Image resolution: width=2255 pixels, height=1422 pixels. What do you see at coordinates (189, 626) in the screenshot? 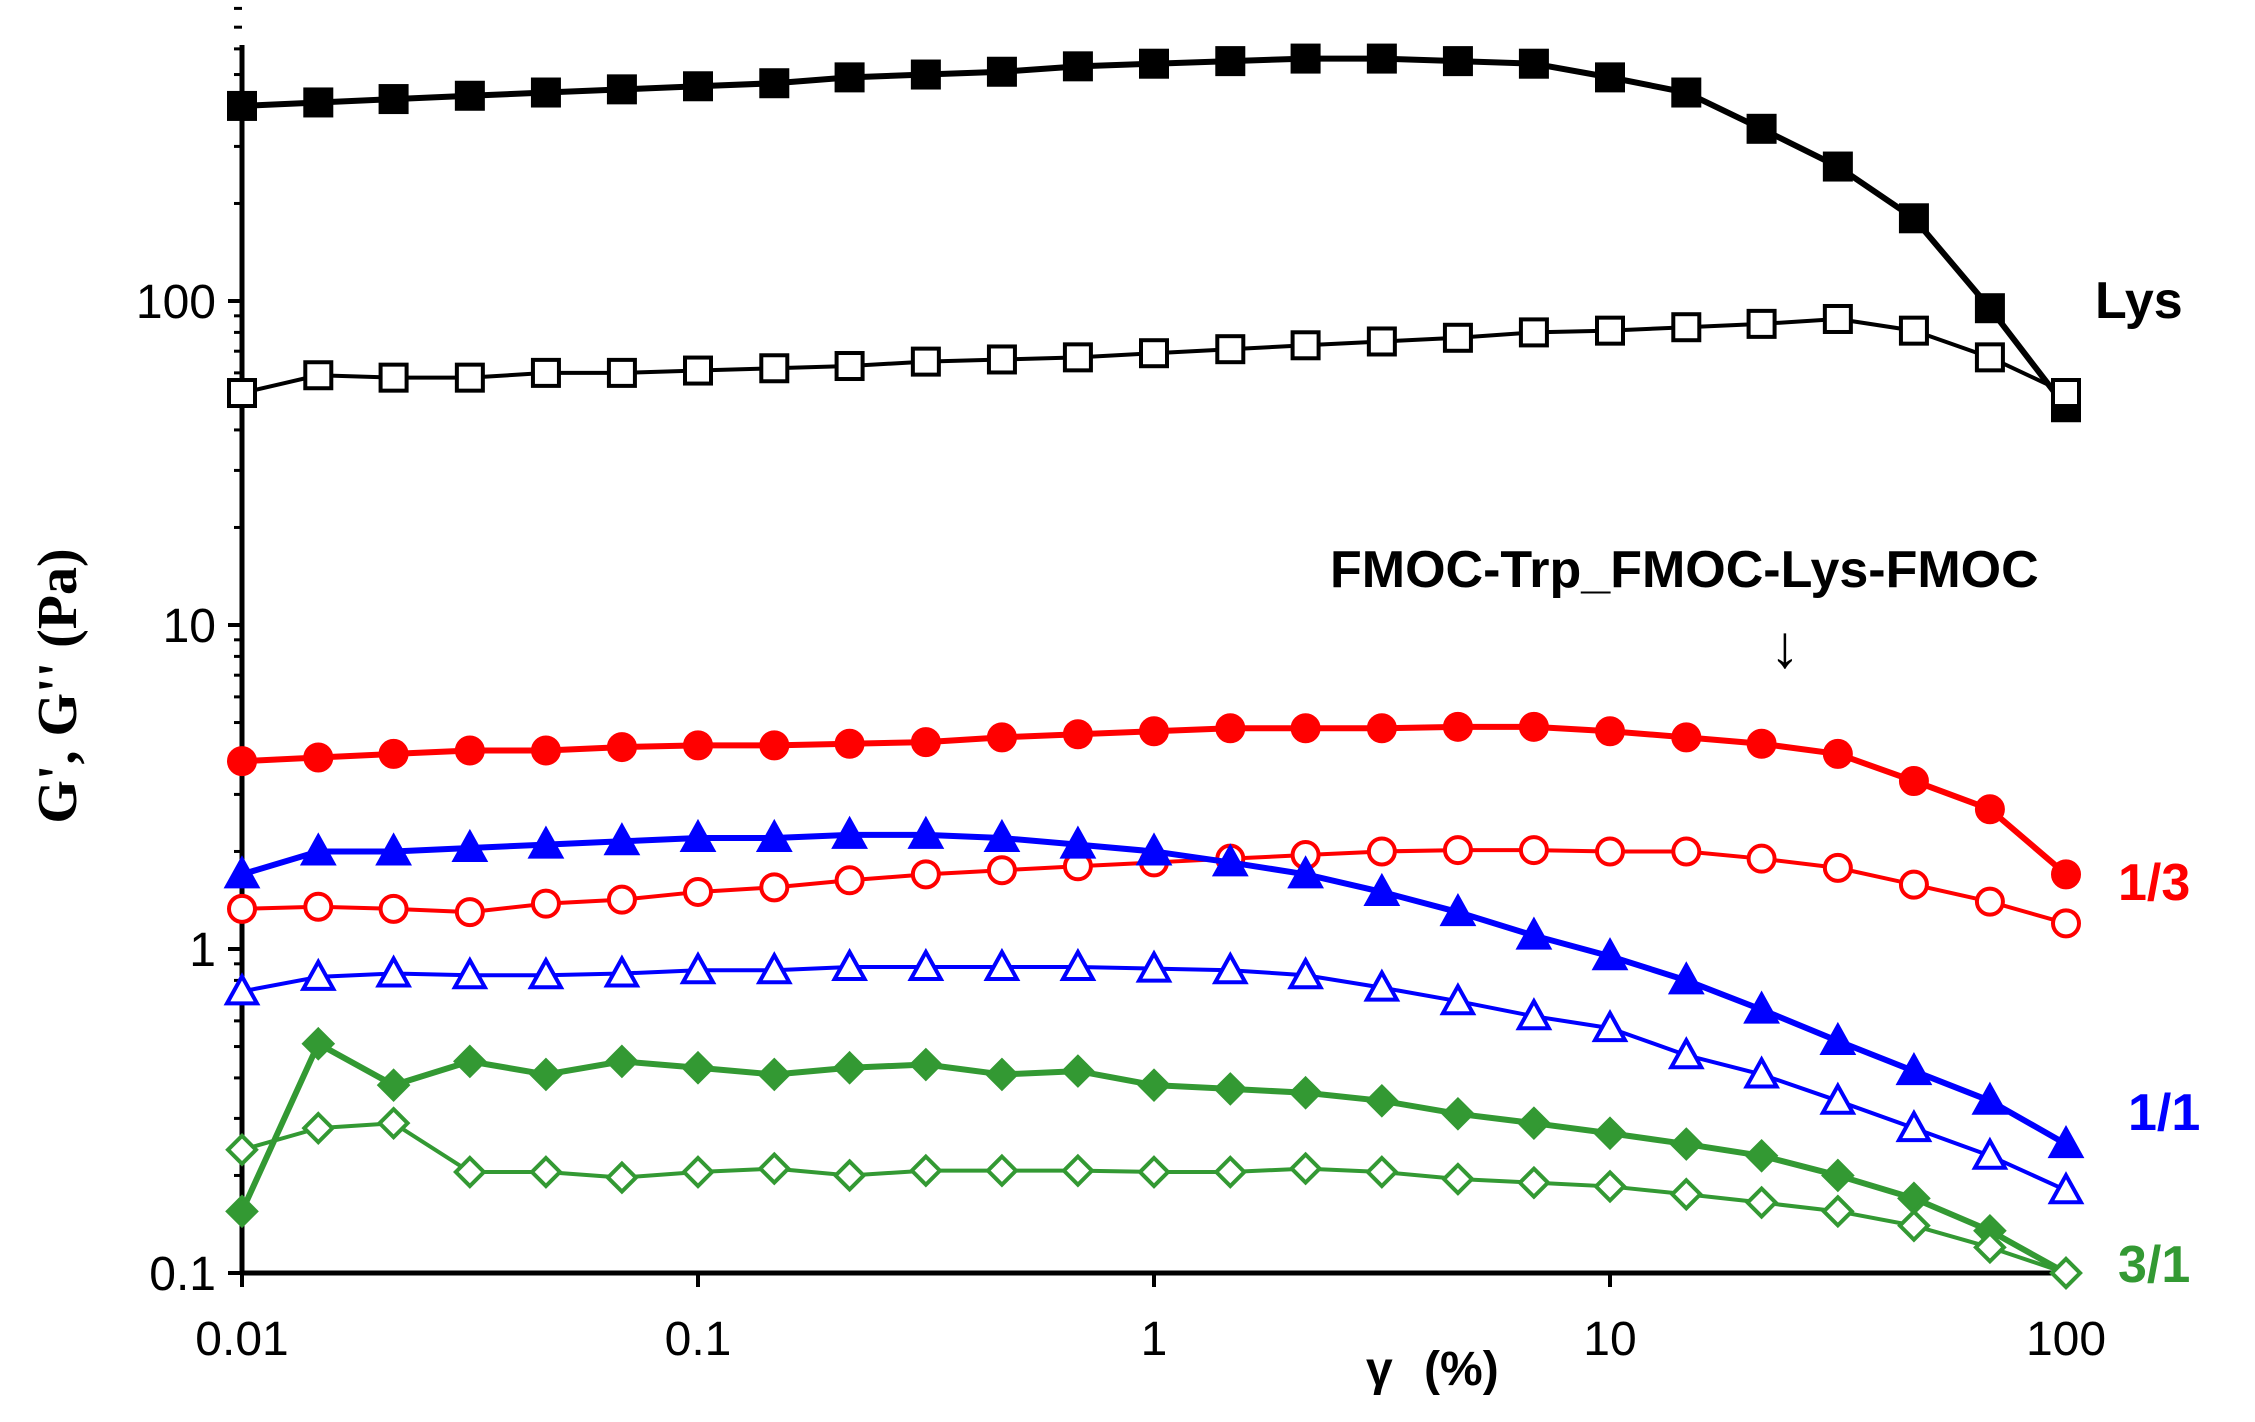
I see `y-tick-label: 10` at bounding box center [189, 626].